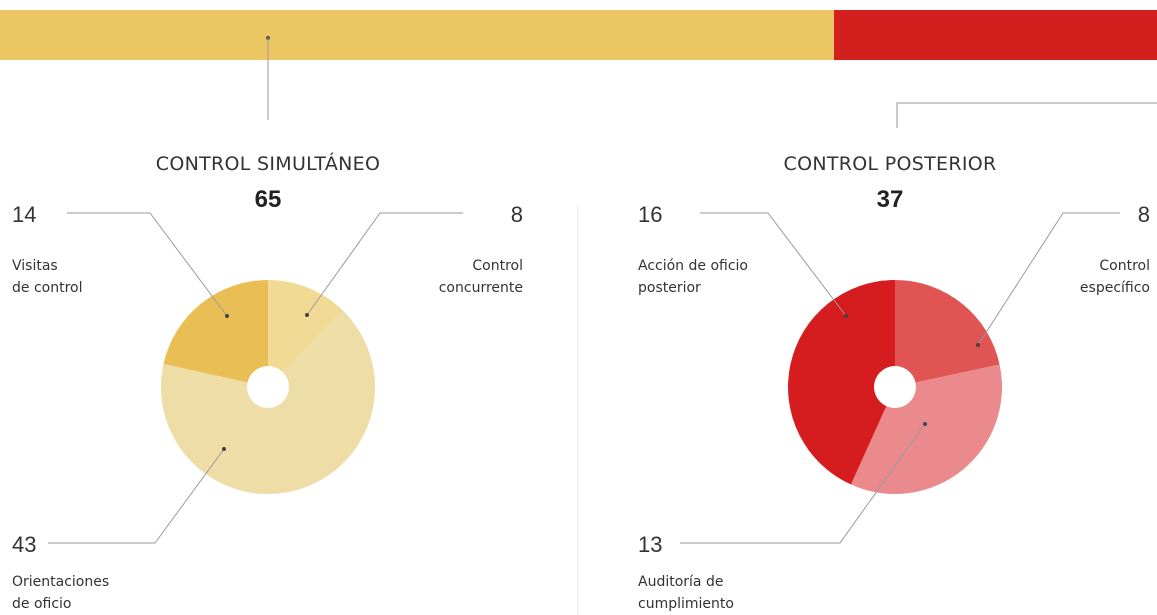 The height and width of the screenshot is (615, 1157). I want to click on simultaneo-donut, so click(267, 386).